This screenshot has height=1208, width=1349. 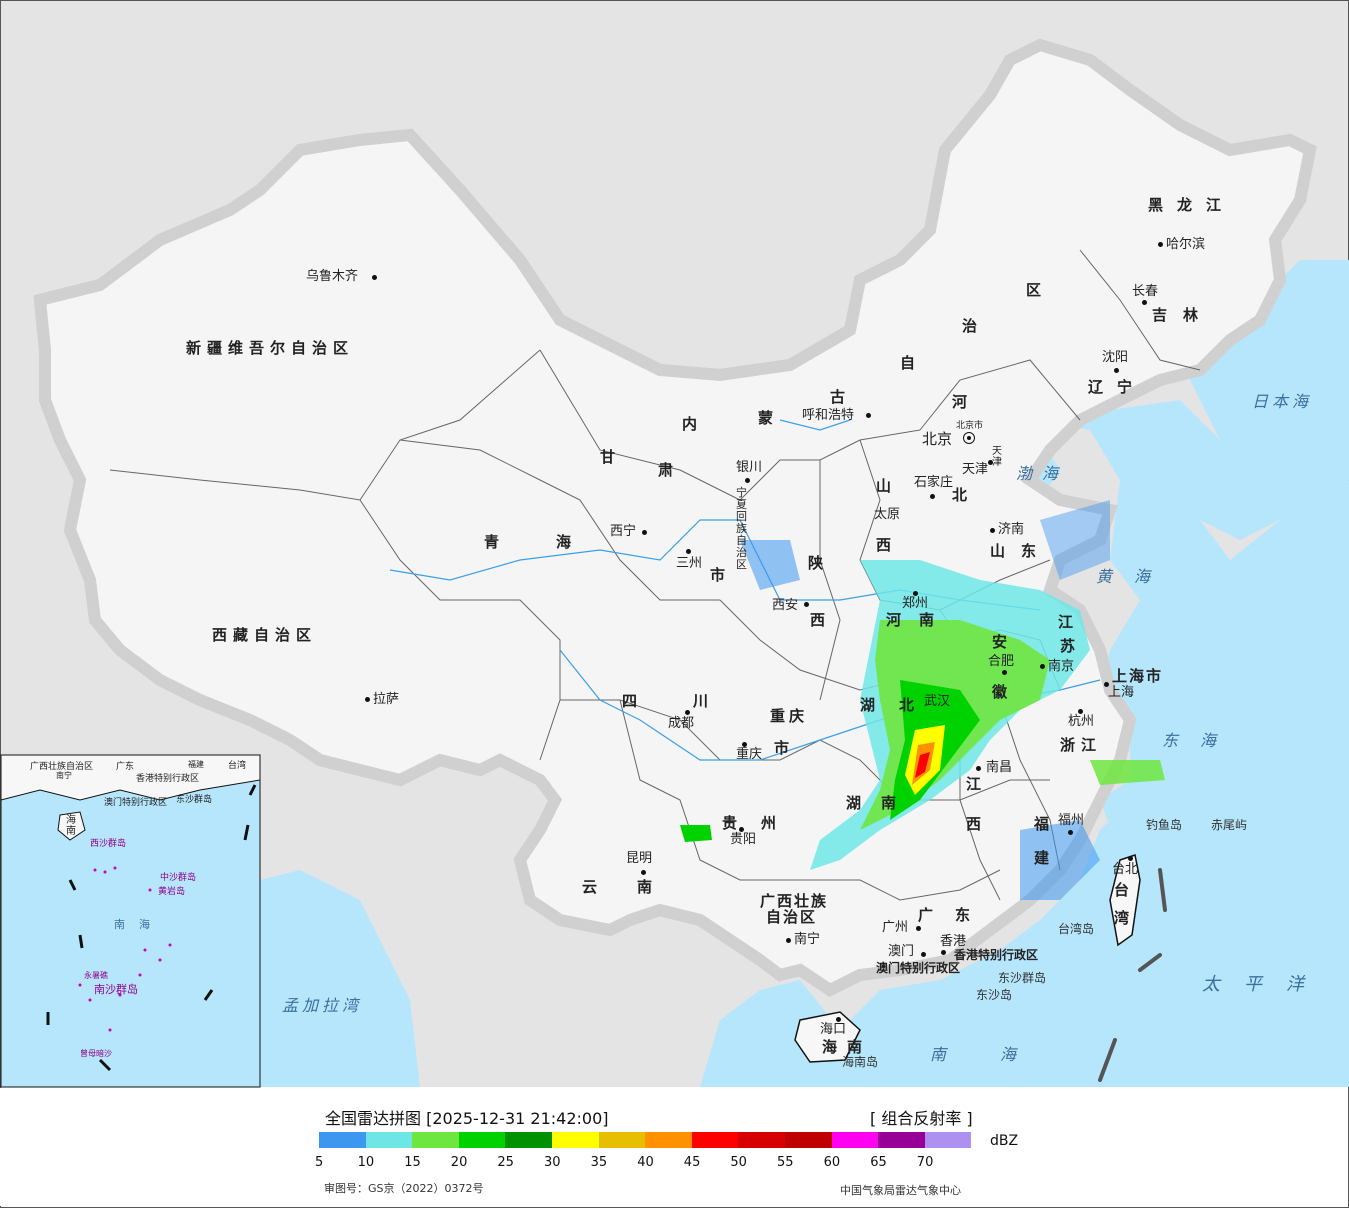 I want to click on province-label-sichuan: 四川, so click(x=693, y=701).